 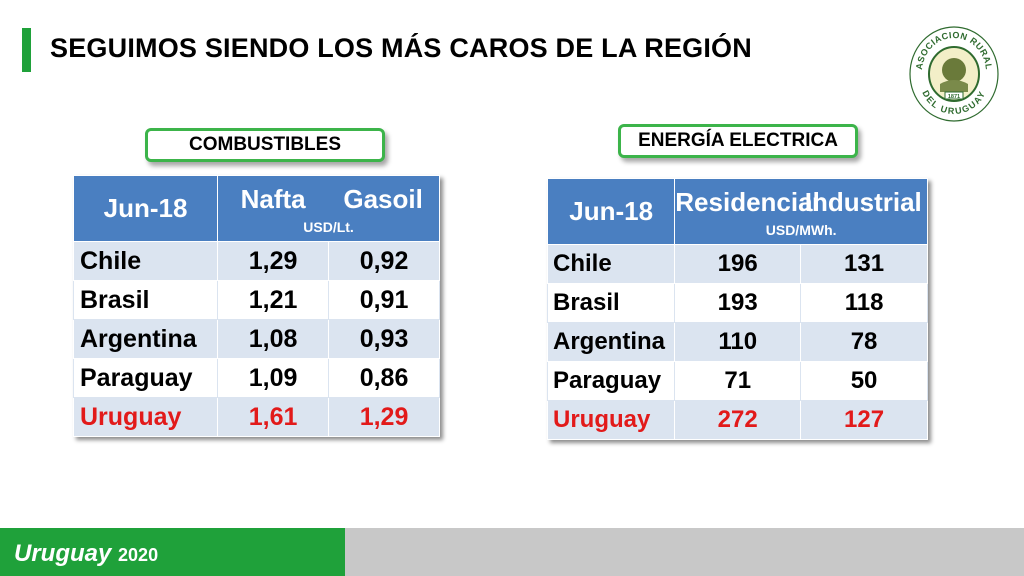 I want to click on title-accent-bar, so click(x=26, y=50).